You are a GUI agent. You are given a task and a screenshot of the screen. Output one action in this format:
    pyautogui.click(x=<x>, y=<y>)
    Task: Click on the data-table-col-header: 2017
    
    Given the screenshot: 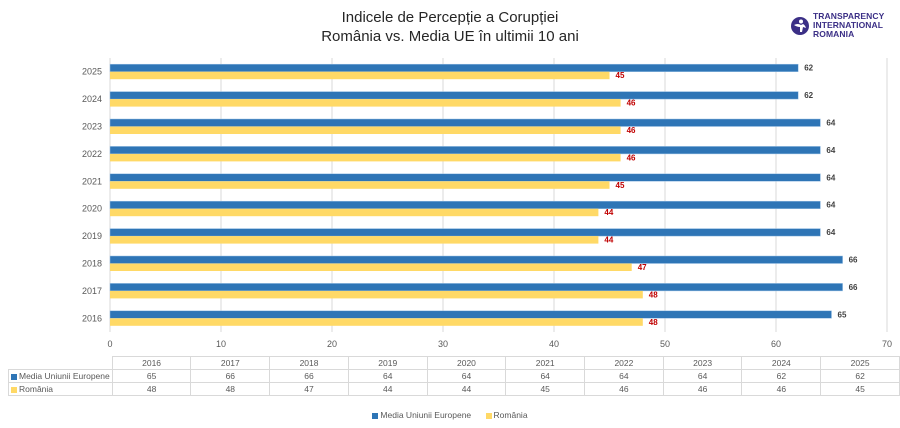 What is the action you would take?
    pyautogui.click(x=230, y=363)
    